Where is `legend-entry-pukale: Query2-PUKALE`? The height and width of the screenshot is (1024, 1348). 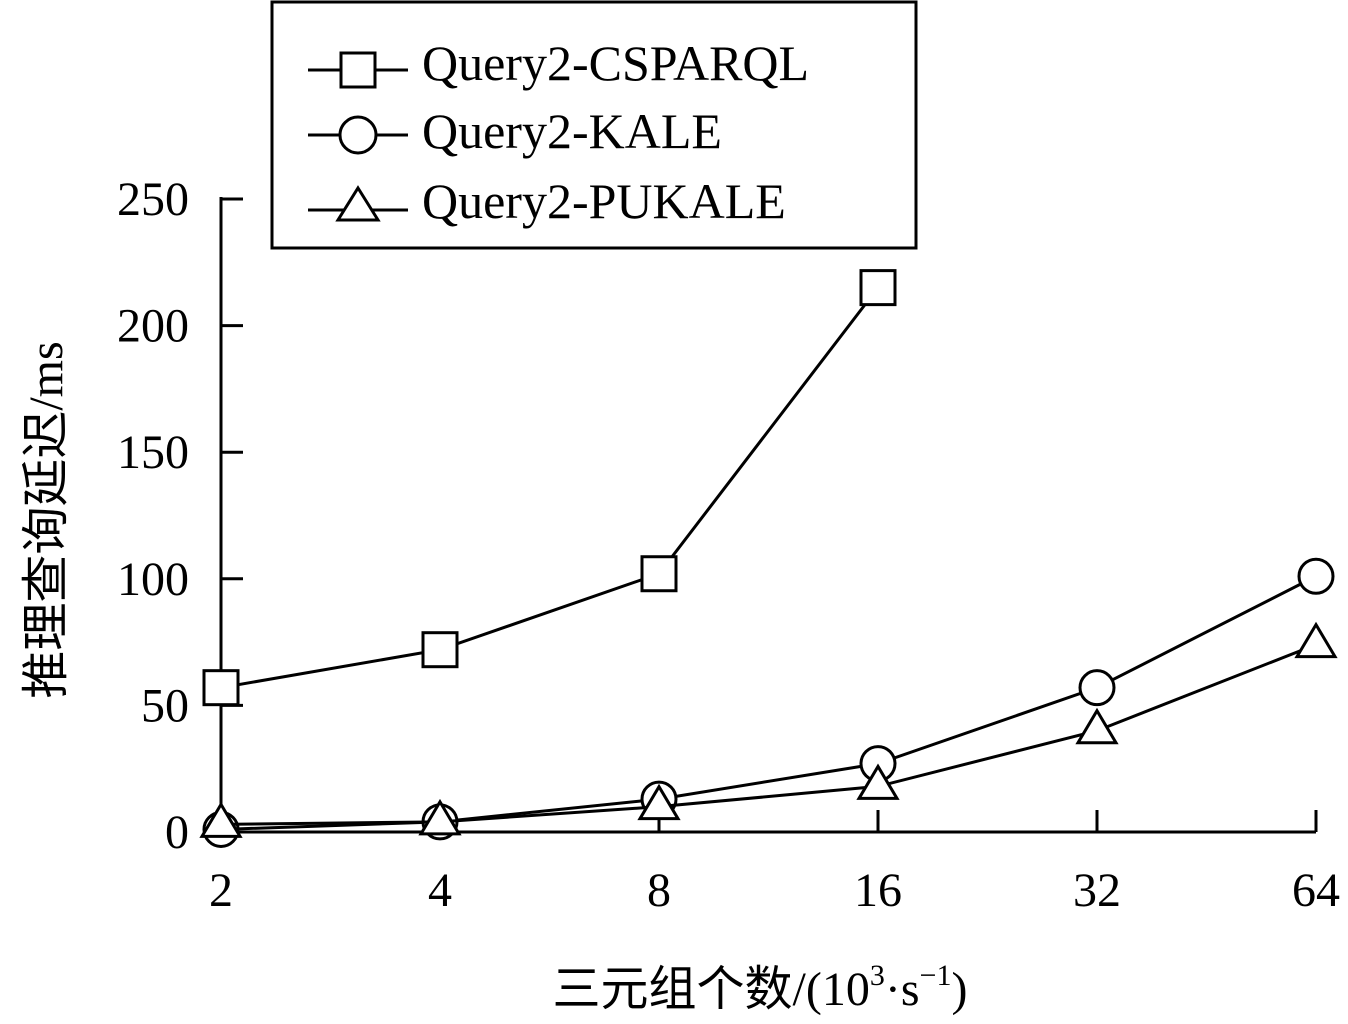
legend-entry-pukale: Query2-PUKALE is located at coordinates (547, 201).